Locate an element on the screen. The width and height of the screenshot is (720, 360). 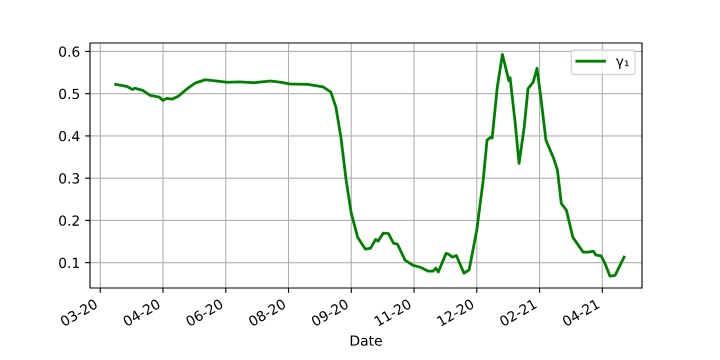
legend-label: γ₁ is located at coordinates (622, 63).